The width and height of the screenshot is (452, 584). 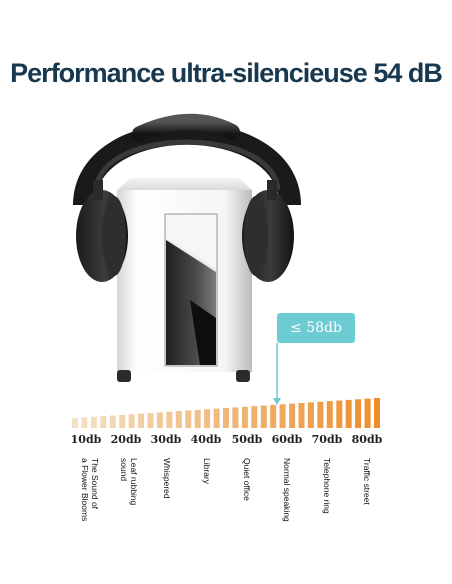 What do you see at coordinates (247, 439) in the screenshot?
I see `db-label: 50db` at bounding box center [247, 439].